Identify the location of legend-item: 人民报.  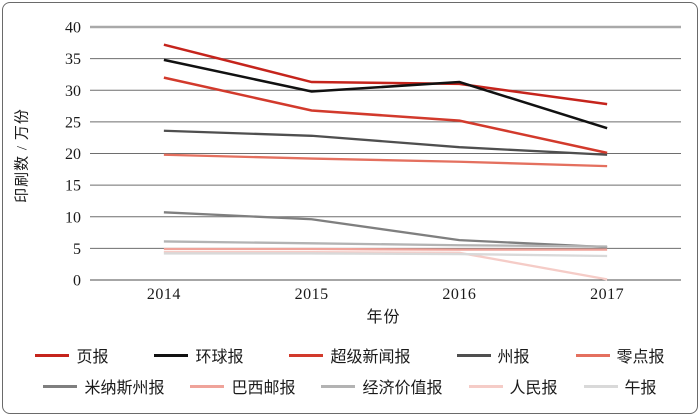
(513, 386).